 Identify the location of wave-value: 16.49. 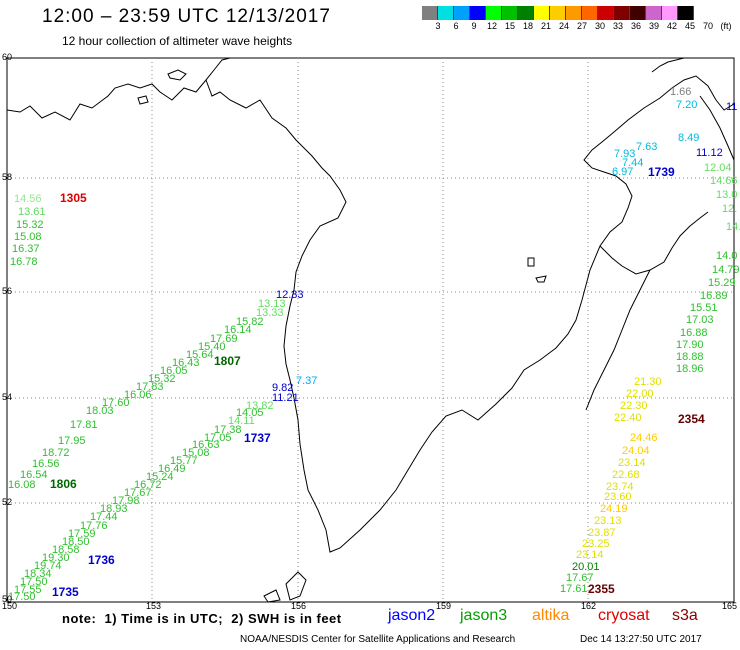
(172, 469).